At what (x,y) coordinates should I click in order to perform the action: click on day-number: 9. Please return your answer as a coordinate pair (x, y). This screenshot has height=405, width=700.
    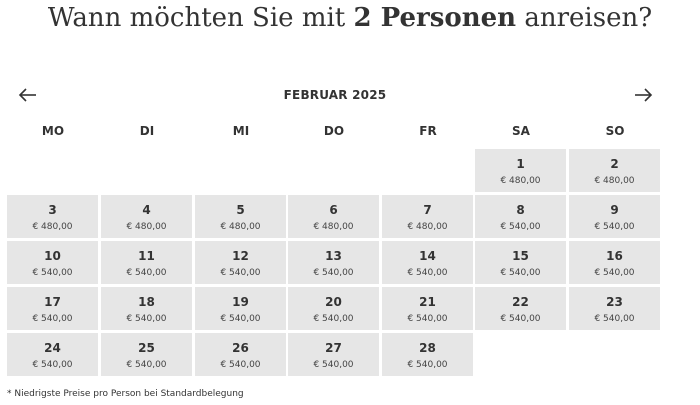
    Looking at the image, I should click on (614, 210).